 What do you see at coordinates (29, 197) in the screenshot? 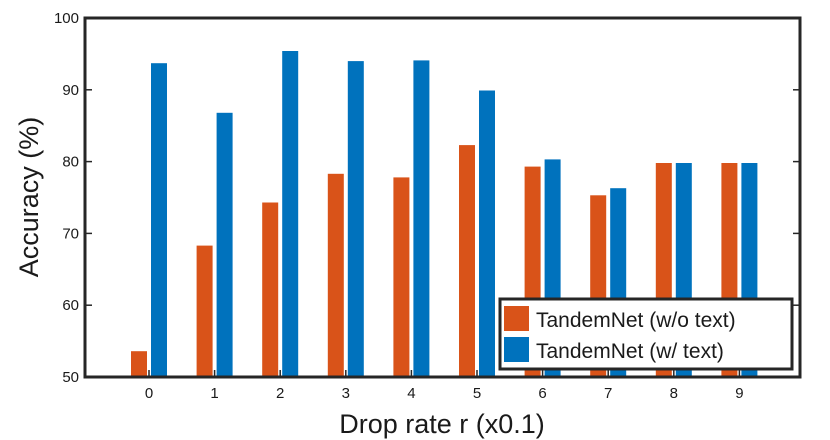
I see `y-axis-title: Accuracy (%)` at bounding box center [29, 197].